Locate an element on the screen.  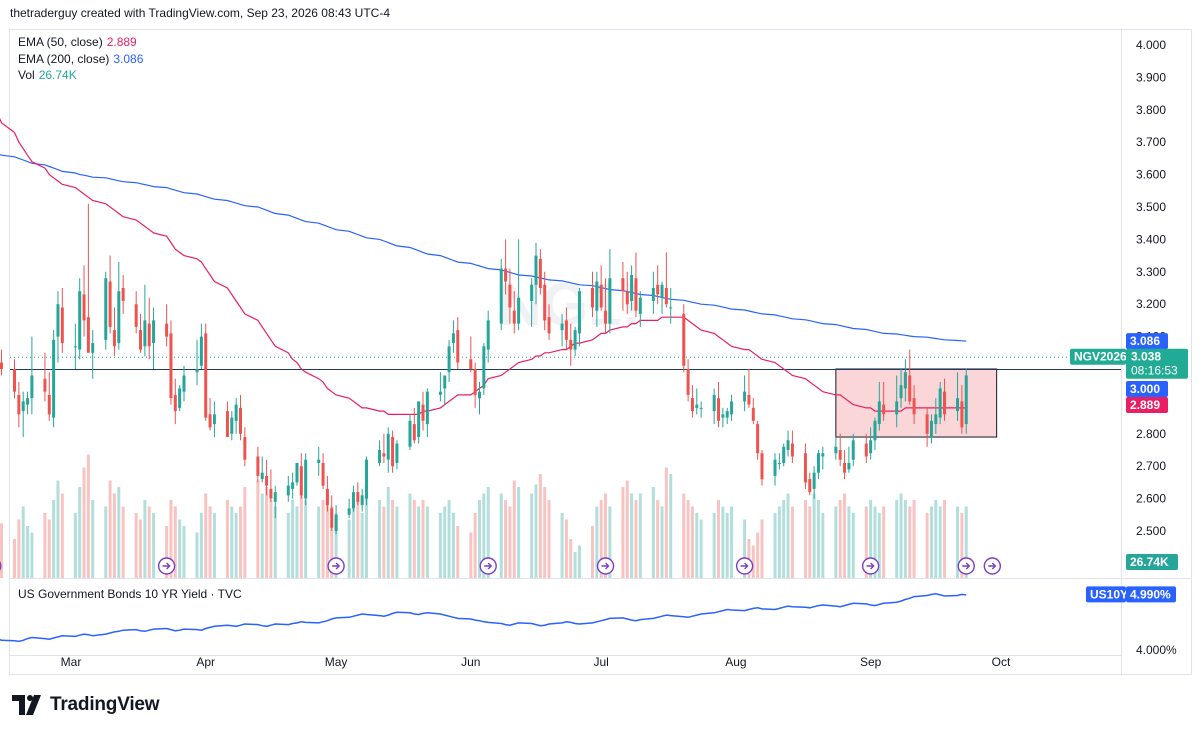
us10y-ticker-tag-bg is located at coordinates (1106, 594).